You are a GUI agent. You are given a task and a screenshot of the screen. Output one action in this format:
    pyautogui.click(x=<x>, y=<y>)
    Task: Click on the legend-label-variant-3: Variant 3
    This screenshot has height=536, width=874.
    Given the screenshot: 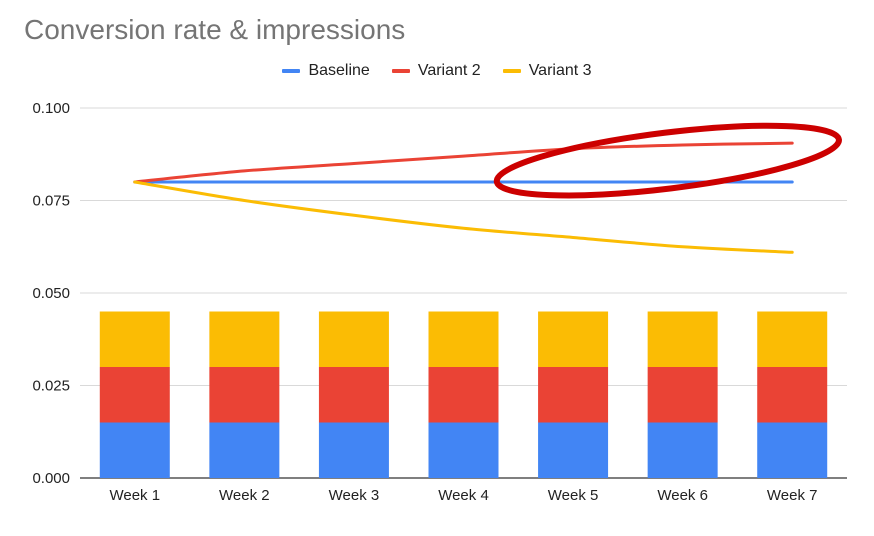 What is the action you would take?
    pyautogui.click(x=560, y=70)
    